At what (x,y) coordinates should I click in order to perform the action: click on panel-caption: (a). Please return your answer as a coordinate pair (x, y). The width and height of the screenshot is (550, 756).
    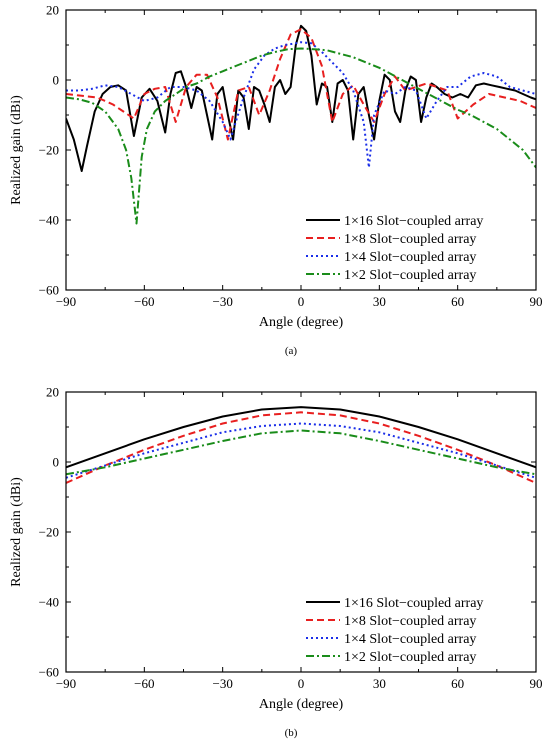
    Looking at the image, I should click on (291, 351).